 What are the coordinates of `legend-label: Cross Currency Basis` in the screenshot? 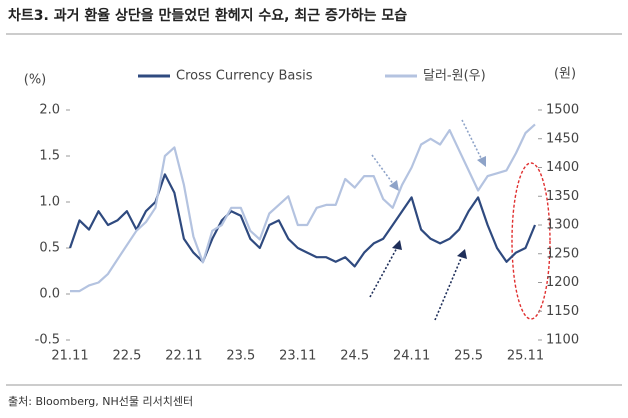 It's located at (244, 76).